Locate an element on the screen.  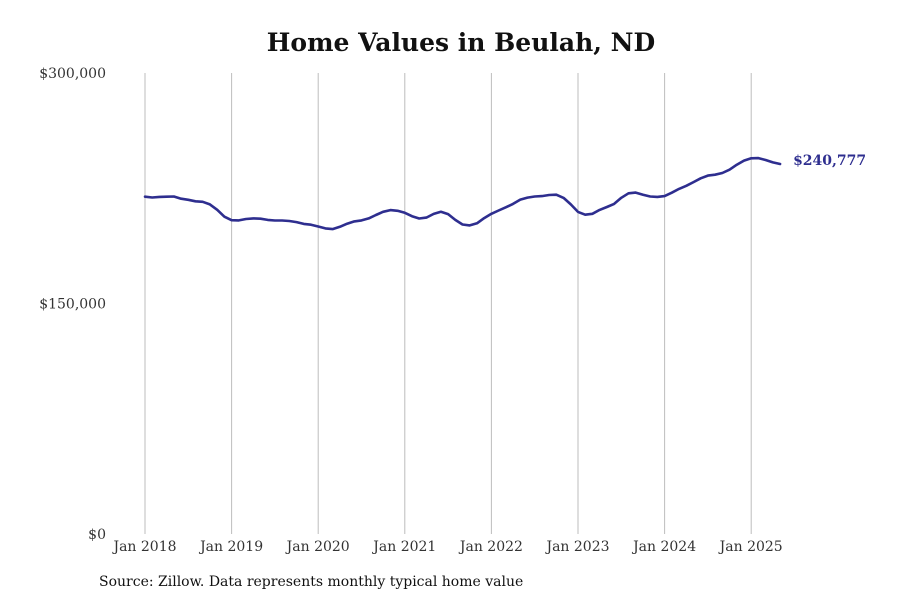
series-line is located at coordinates (462, 193).